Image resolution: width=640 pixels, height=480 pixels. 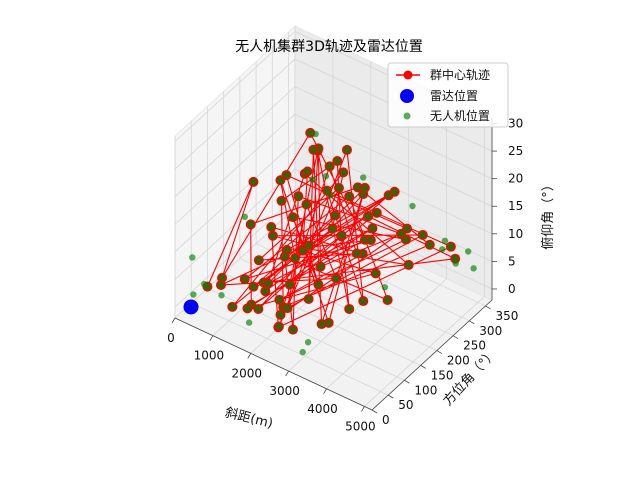 I want to click on z-tick-label: 25, so click(x=515, y=151).